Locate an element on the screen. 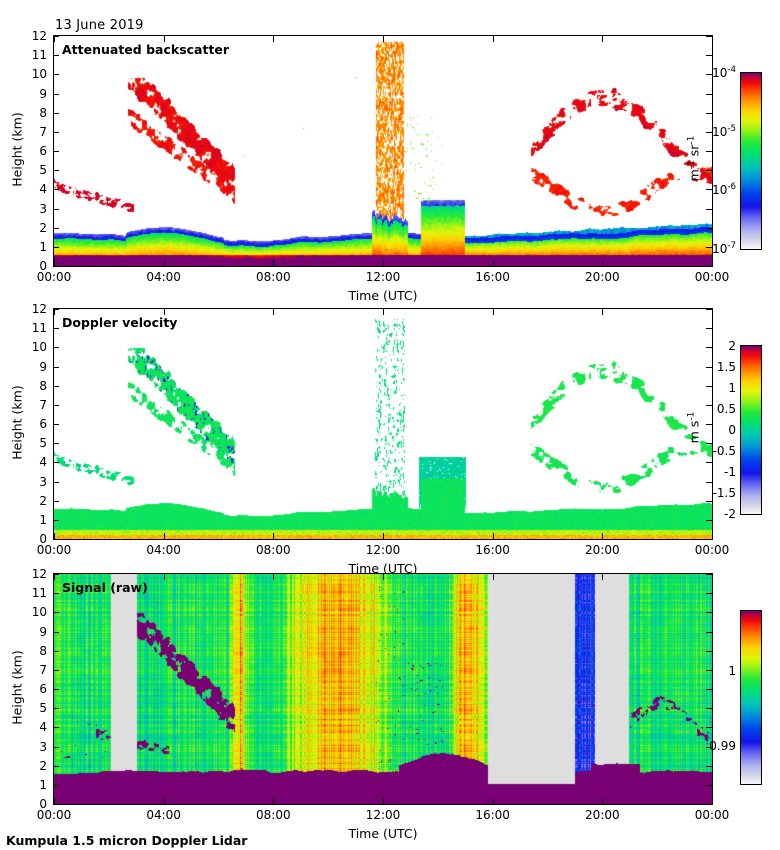 Image resolution: width=780 pixels, height=850 pixels. y-tick-label: 8 is located at coordinates (43, 385).